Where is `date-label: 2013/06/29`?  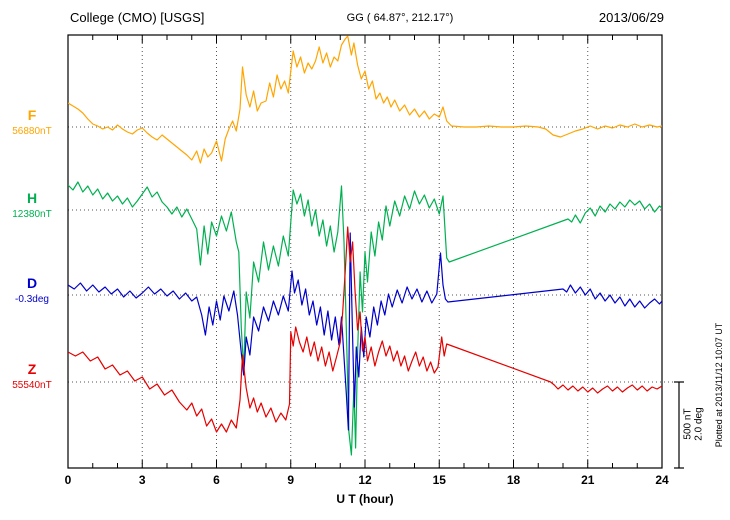 date-label: 2013/06/29 is located at coordinates (631, 17).